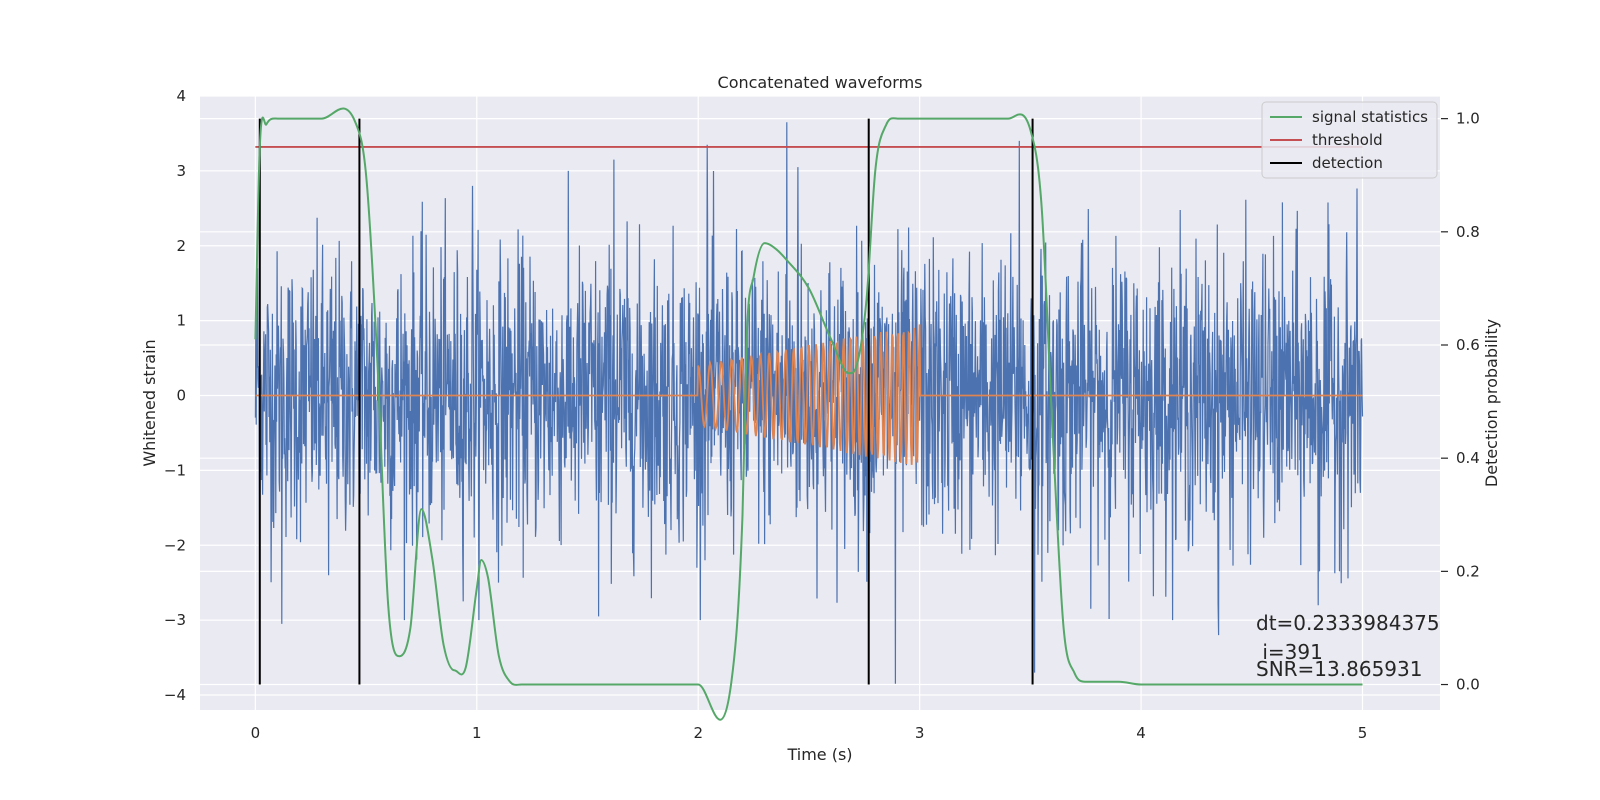 This screenshot has height=800, width=1600. Describe the element at coordinates (181, 396) in the screenshot. I see `y-left-tick-label: 0` at that location.